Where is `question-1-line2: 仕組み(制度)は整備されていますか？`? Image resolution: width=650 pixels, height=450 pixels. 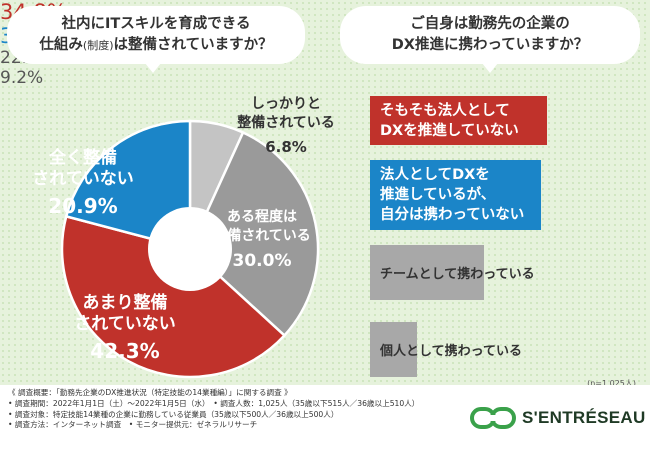 question-1-line2: 仕組み(制度)は整備されていますか？ is located at coordinates (156, 45).